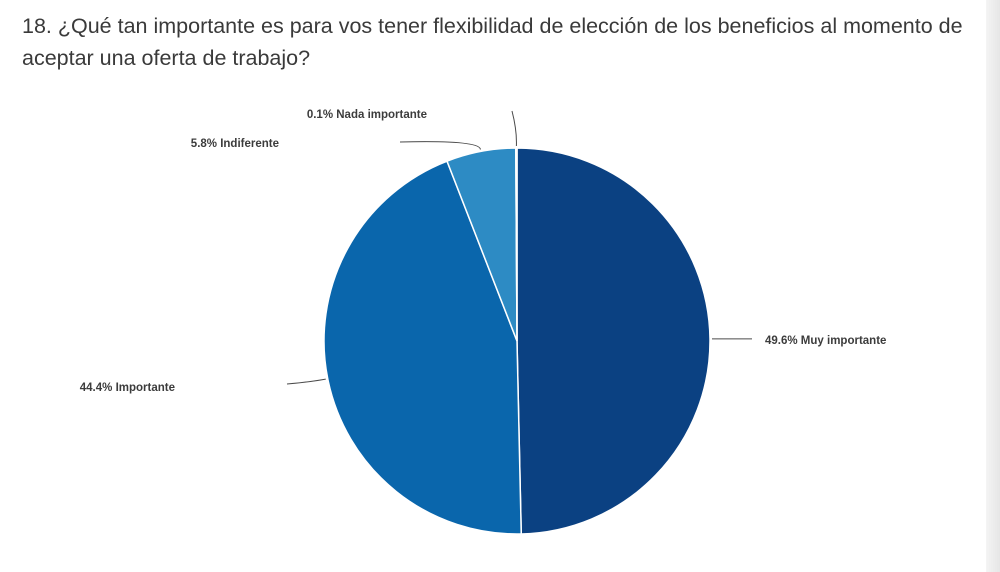 The height and width of the screenshot is (572, 1000). Describe the element at coordinates (235, 144) in the screenshot. I see `slice-label: 5.8% Indiferente` at that location.